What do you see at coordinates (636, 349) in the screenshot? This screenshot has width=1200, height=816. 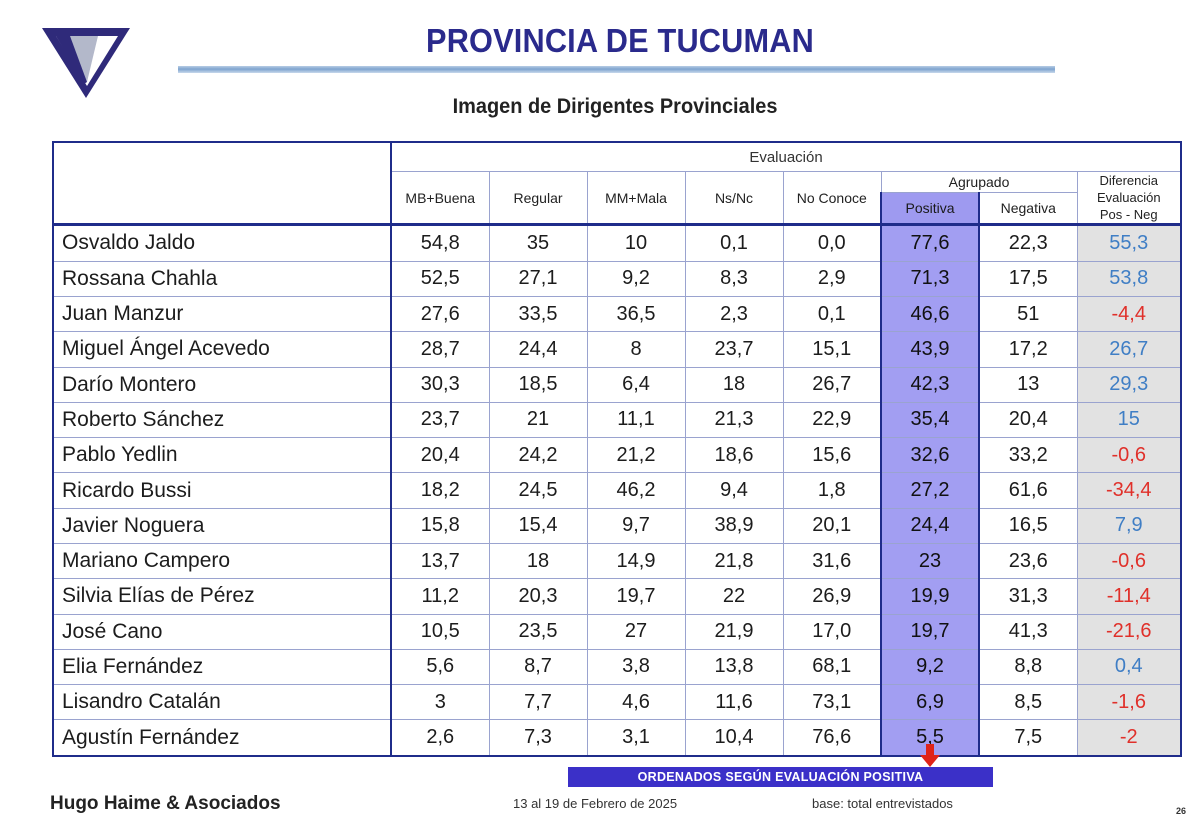 I see `cell-mm-mala: 8` at bounding box center [636, 349].